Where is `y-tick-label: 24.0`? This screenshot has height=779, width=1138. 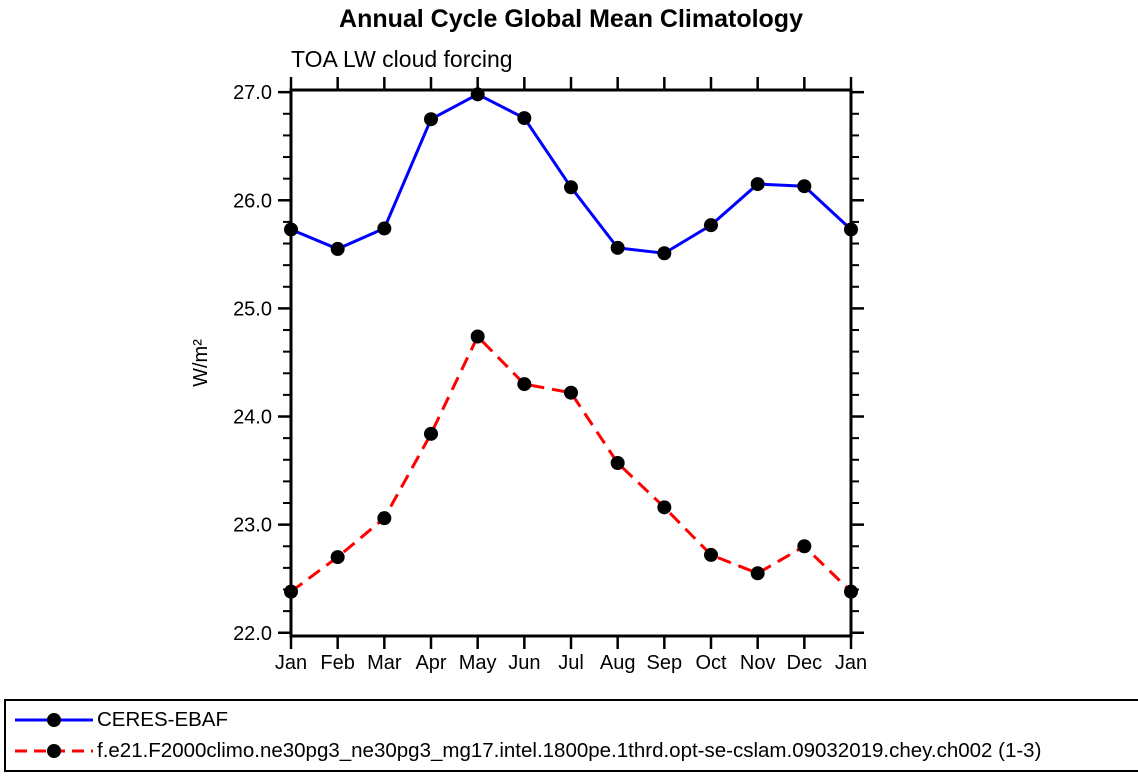
y-tick-label: 24.0 is located at coordinates (252, 418).